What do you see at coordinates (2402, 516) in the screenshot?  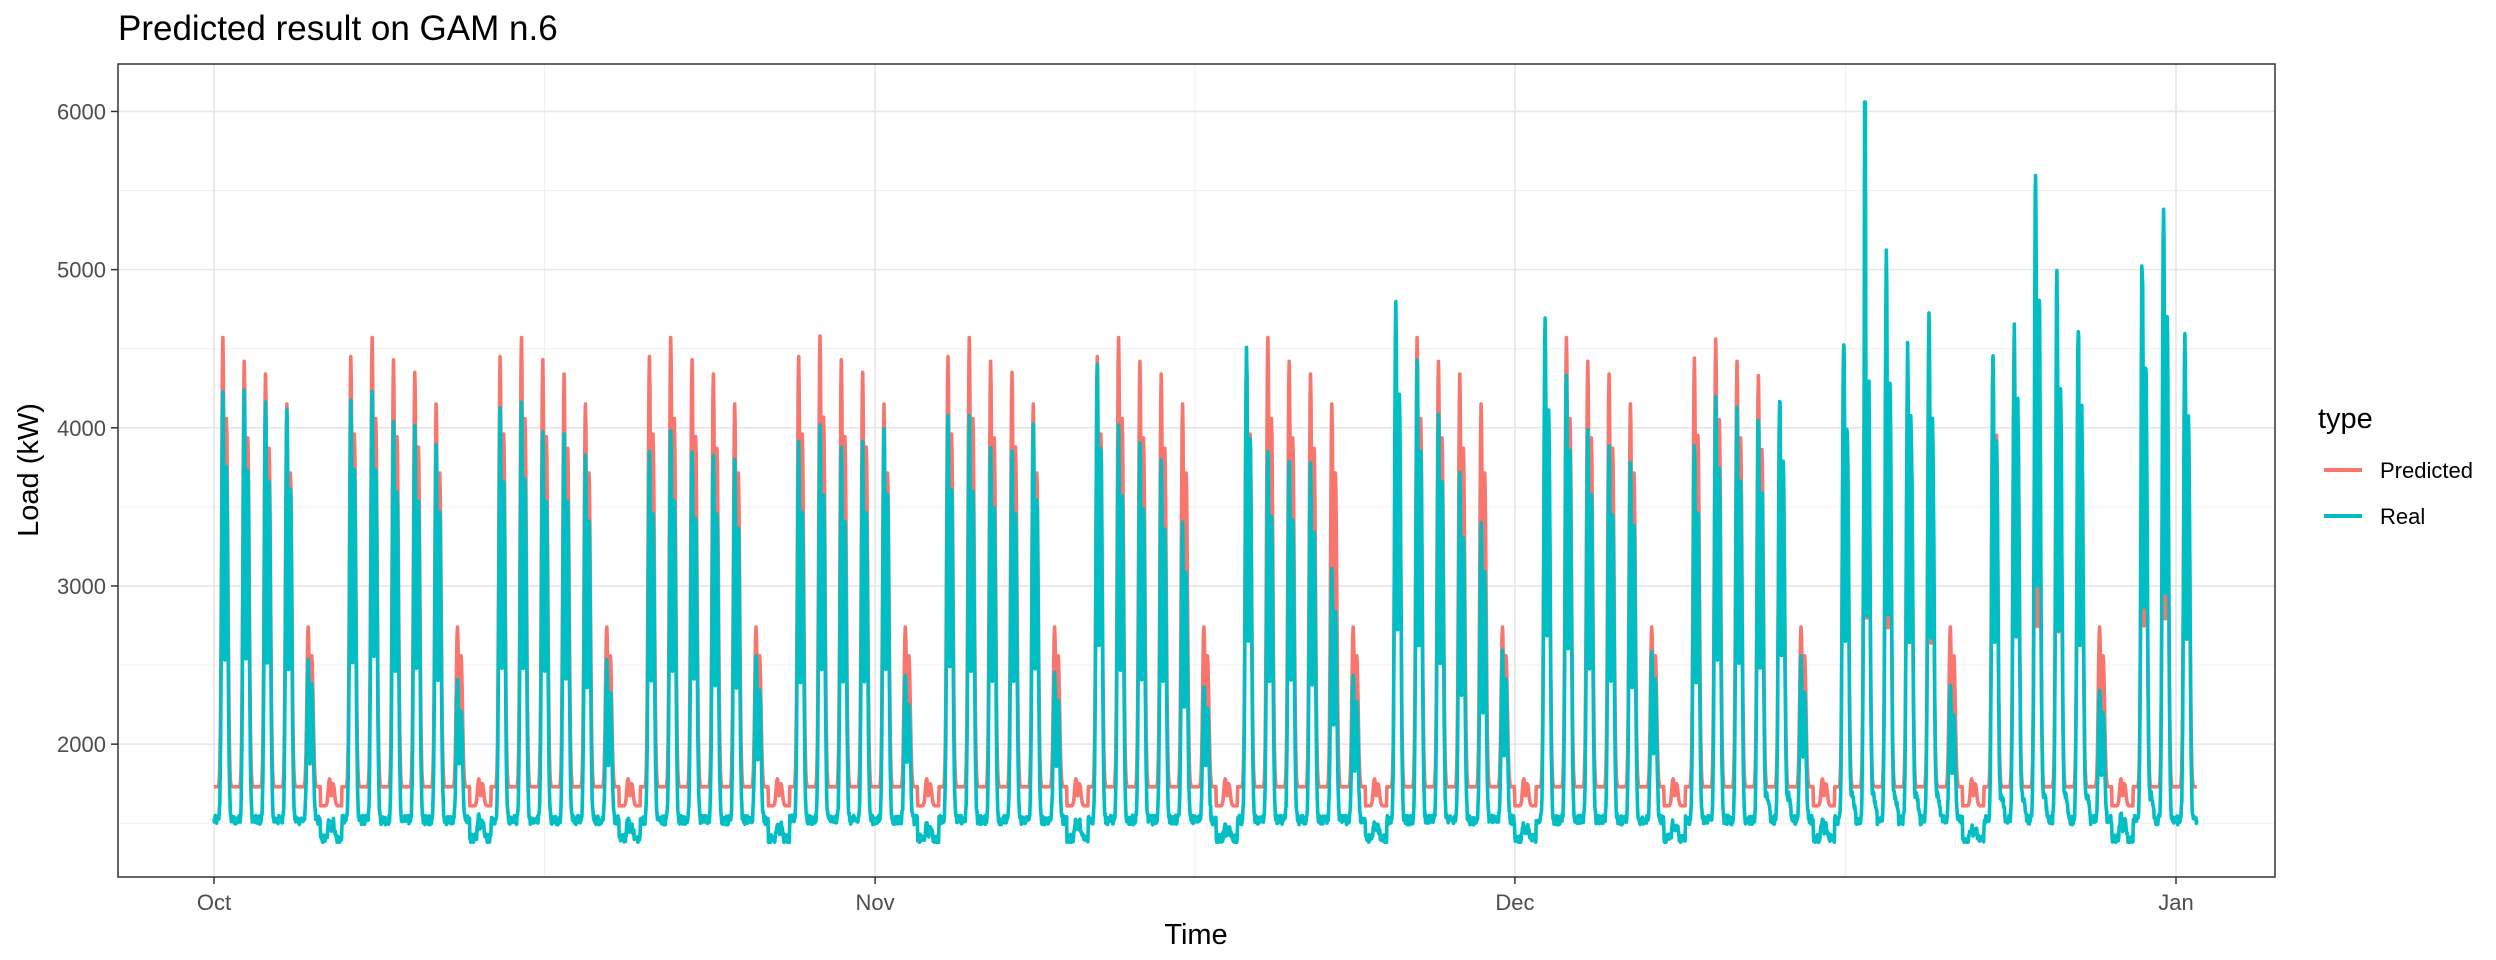 I see `legend-label-real: Real` at bounding box center [2402, 516].